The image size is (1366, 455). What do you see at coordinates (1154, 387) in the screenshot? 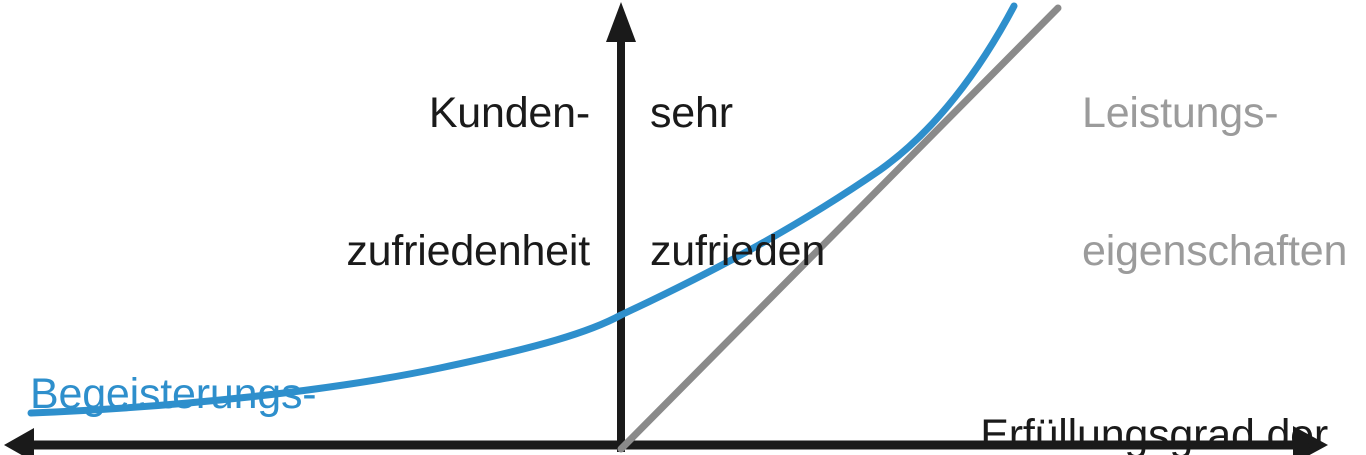
I see `x-axis-title: Erfüllungsgrad der Eigenschaften` at bounding box center [1154, 387].